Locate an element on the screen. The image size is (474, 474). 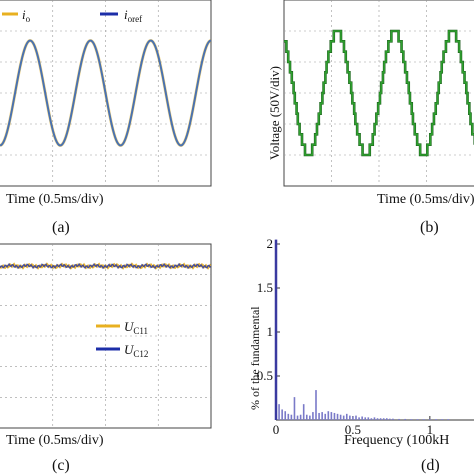
series-ioref-line is located at coordinates (105, 93).